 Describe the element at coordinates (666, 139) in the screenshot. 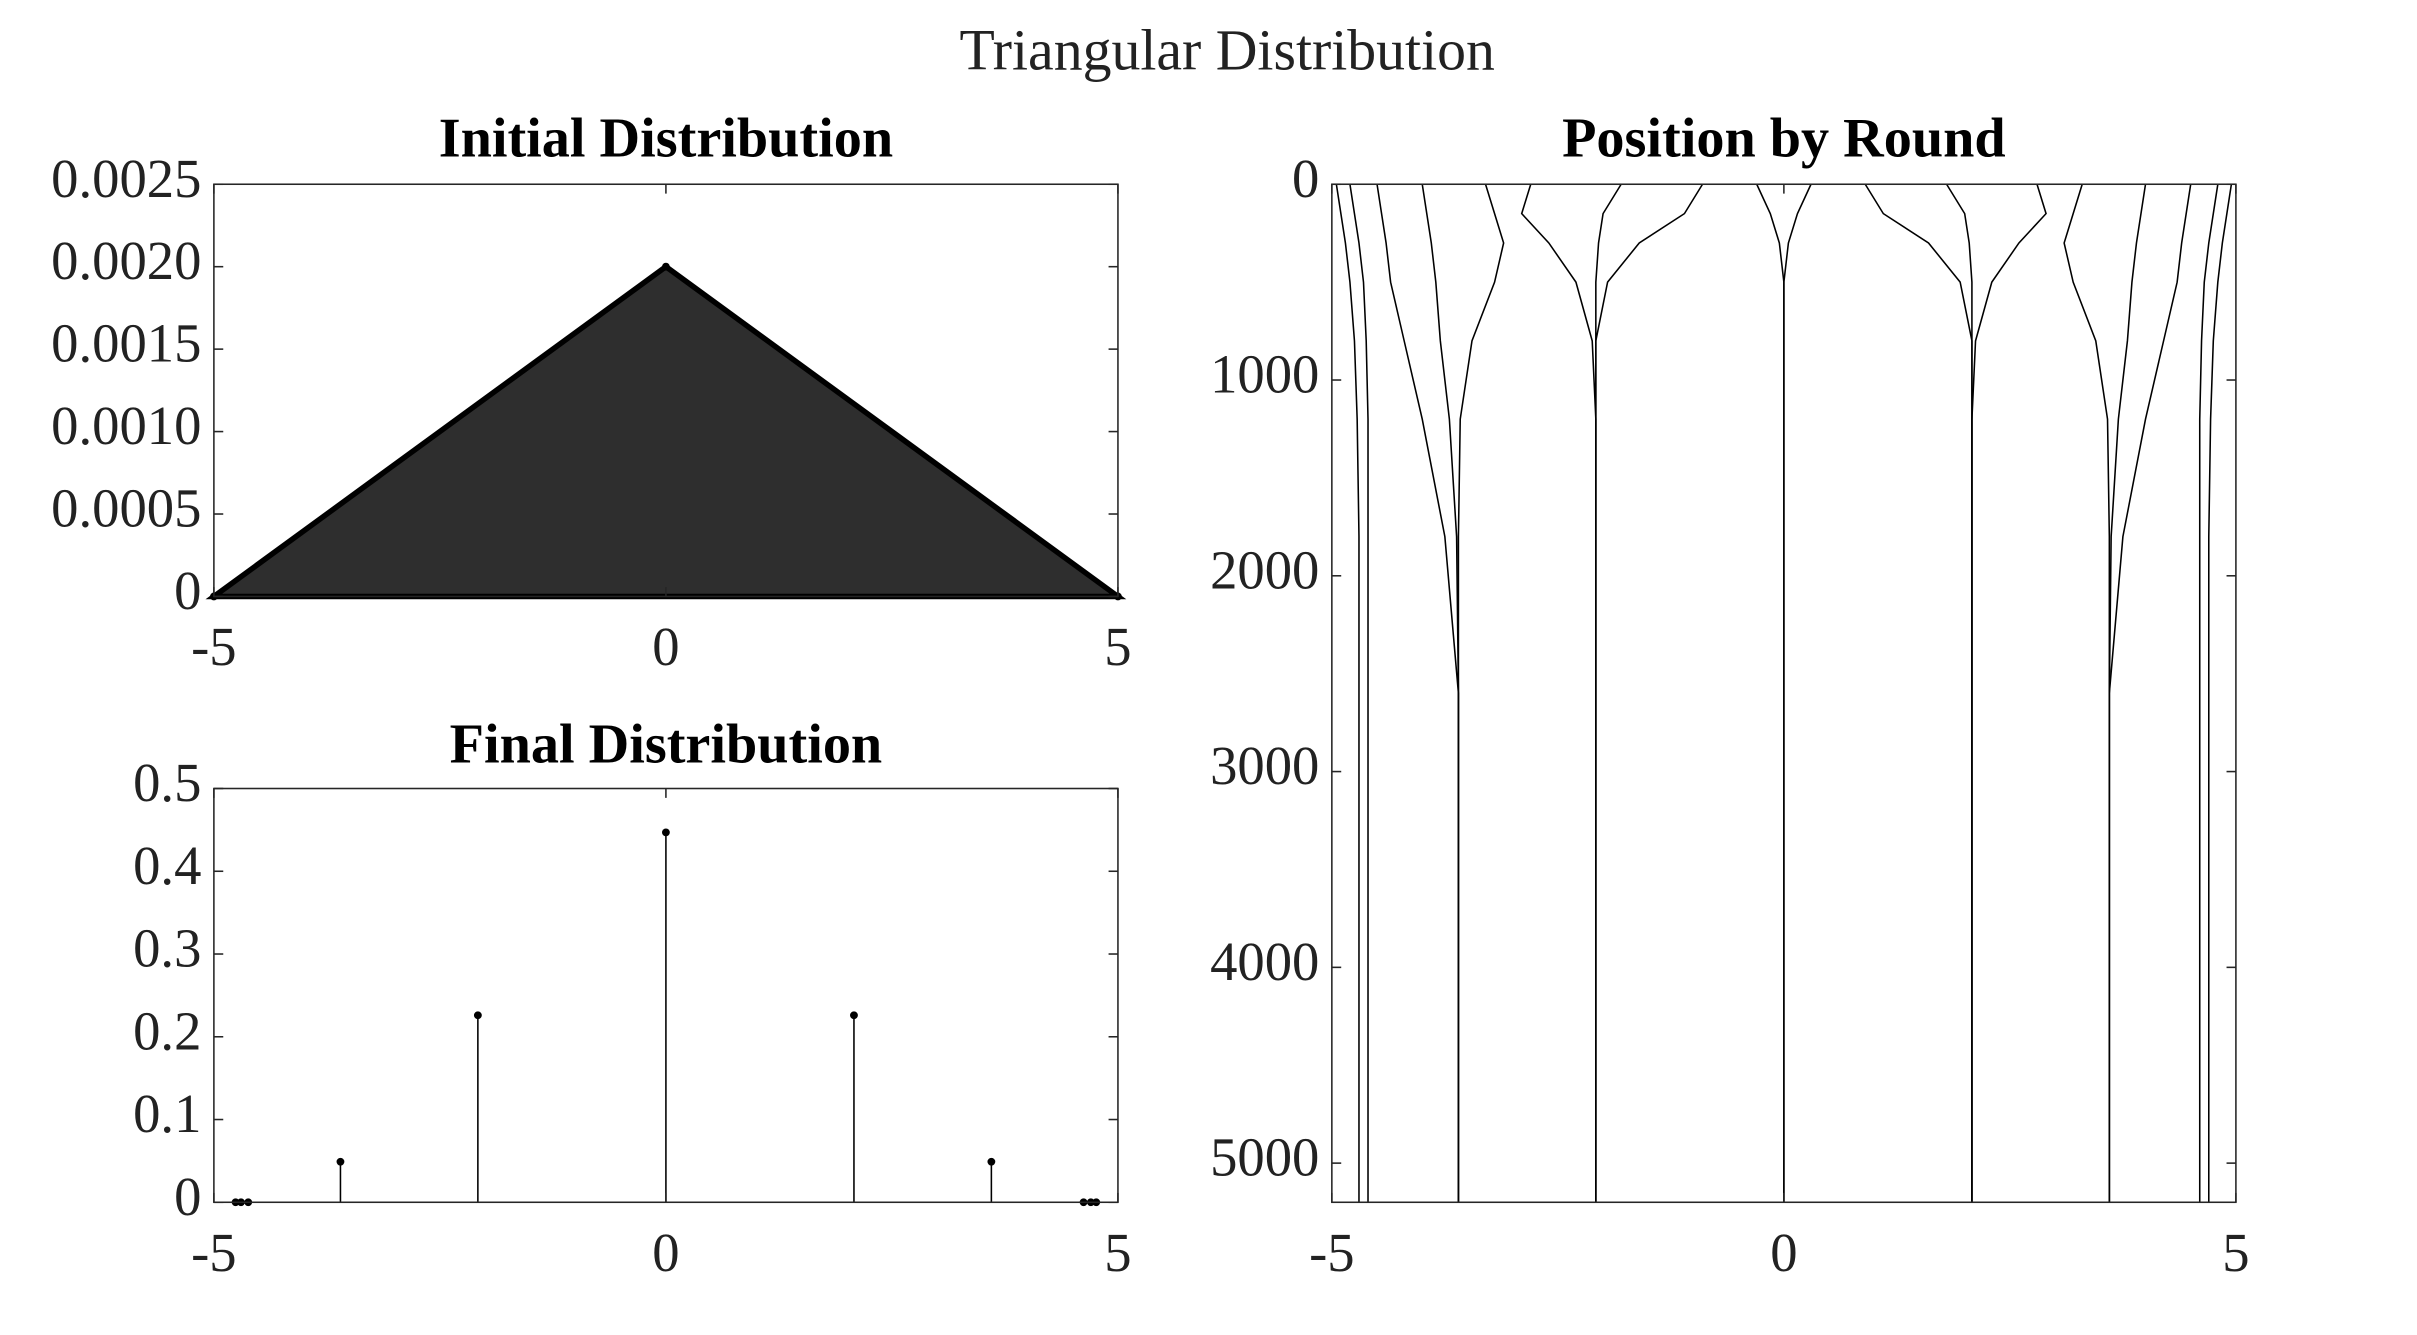

I see `chart-title: Initial Distribution` at that location.